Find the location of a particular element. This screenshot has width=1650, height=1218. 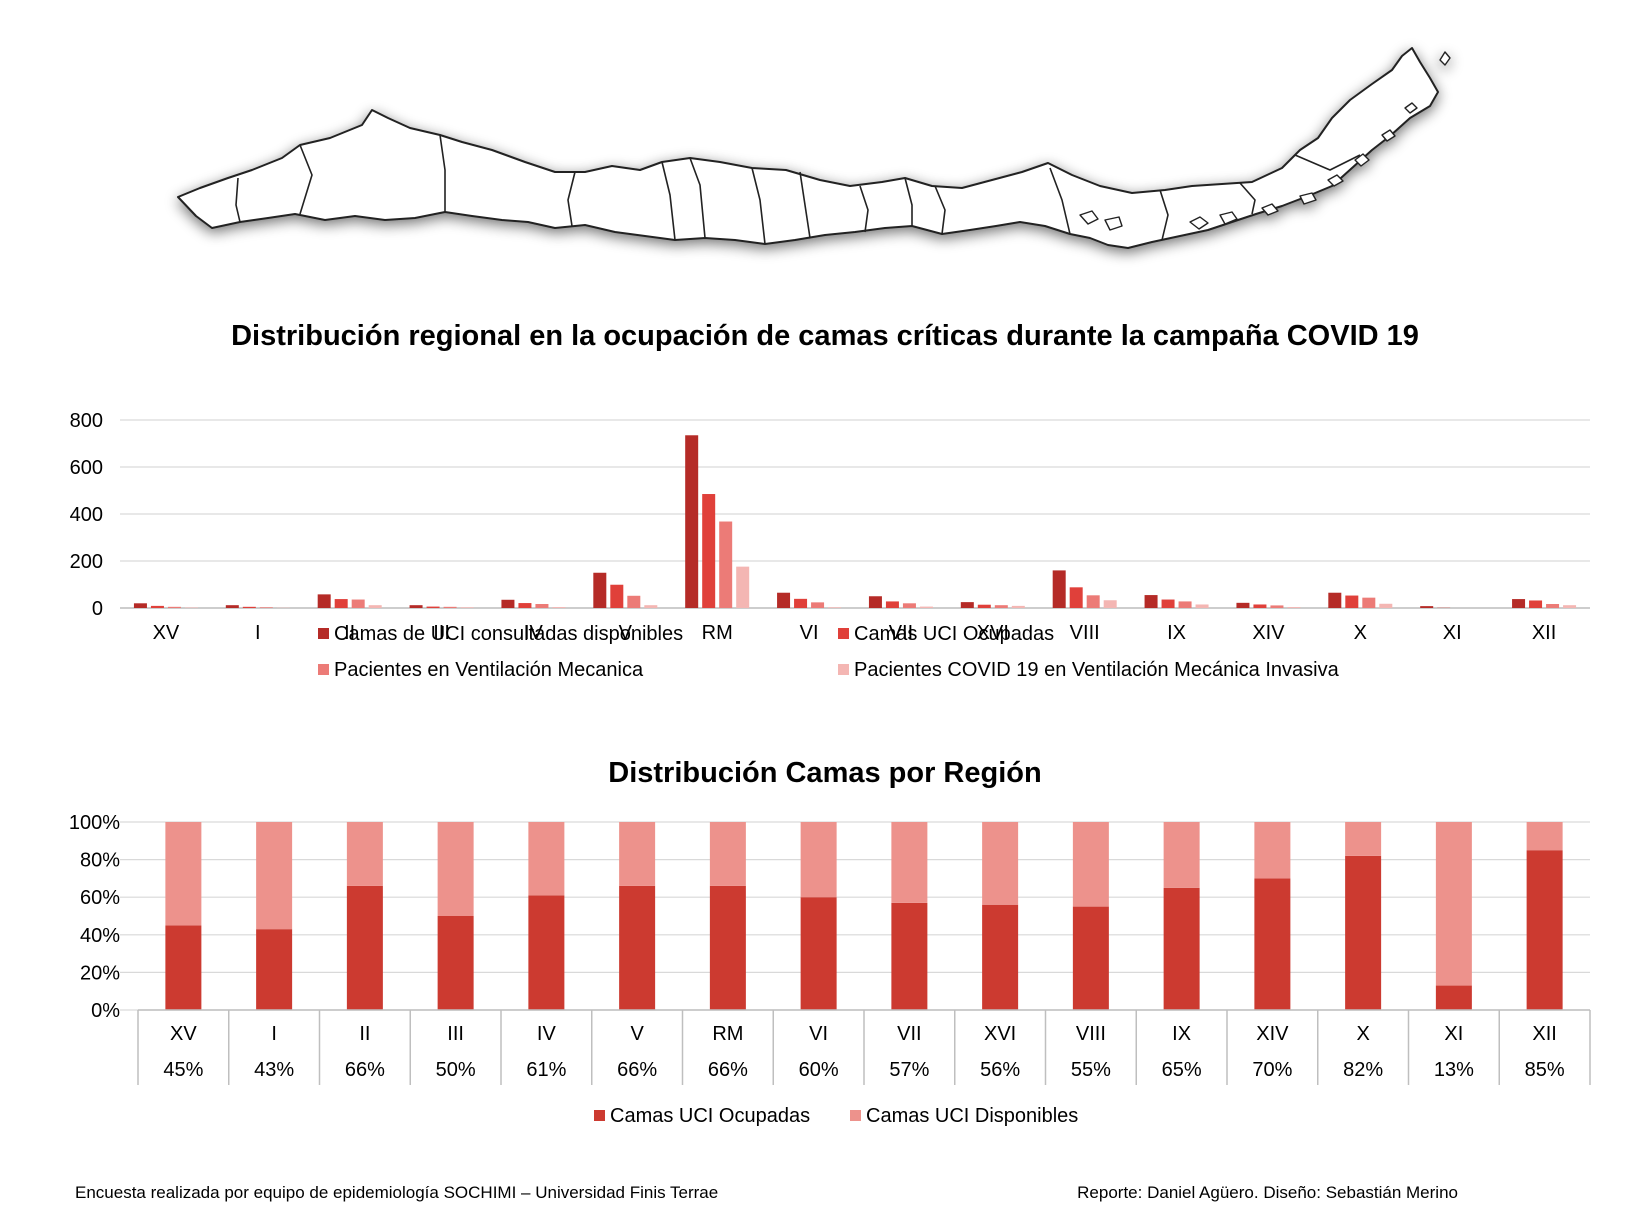

chart2-bars is located at coordinates (864, 916).